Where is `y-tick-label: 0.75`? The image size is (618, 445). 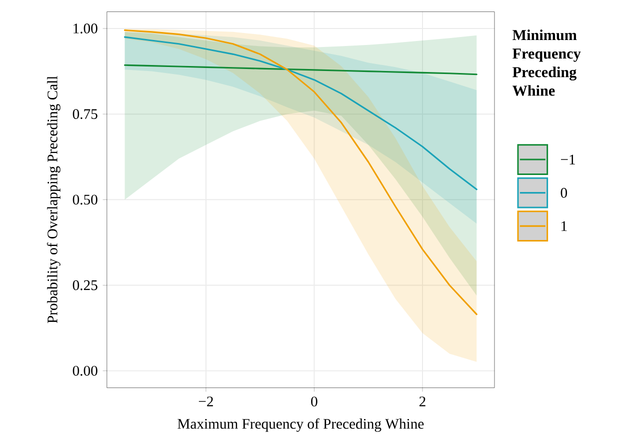
y-tick-label: 0.75 is located at coordinates (85, 113).